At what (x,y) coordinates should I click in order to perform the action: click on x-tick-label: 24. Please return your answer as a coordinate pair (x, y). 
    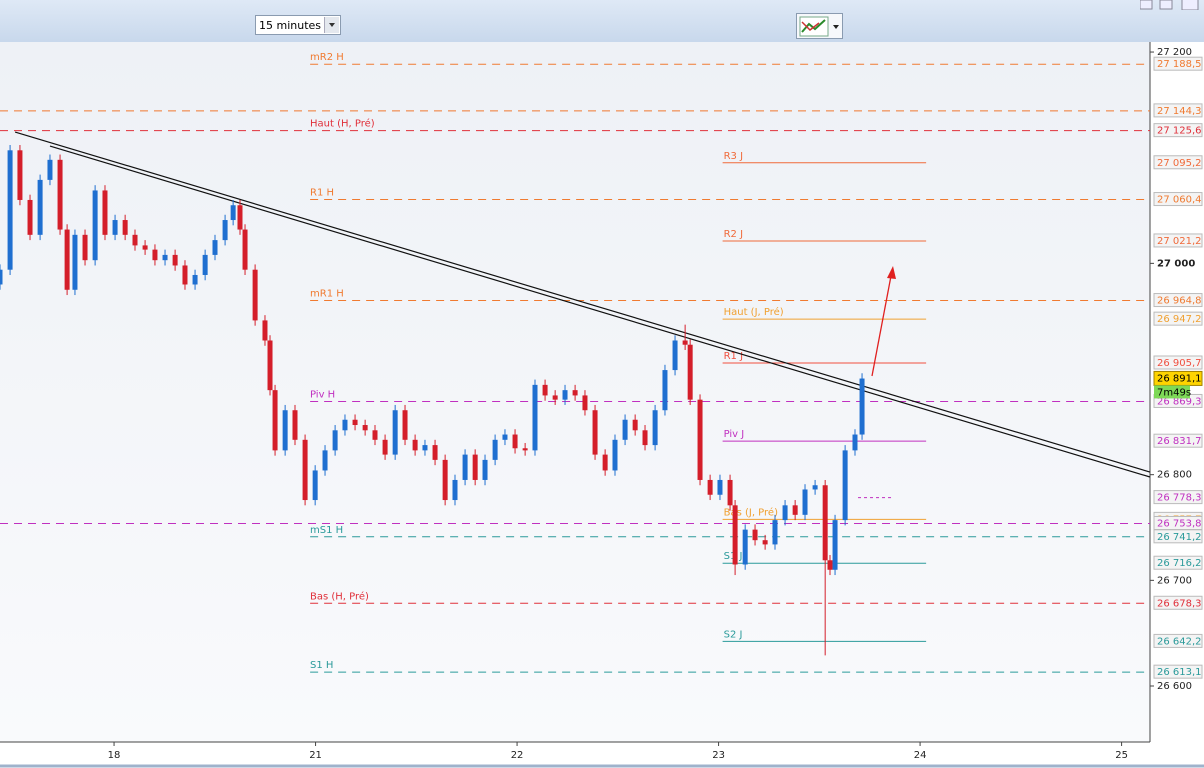
    Looking at the image, I should click on (920, 755).